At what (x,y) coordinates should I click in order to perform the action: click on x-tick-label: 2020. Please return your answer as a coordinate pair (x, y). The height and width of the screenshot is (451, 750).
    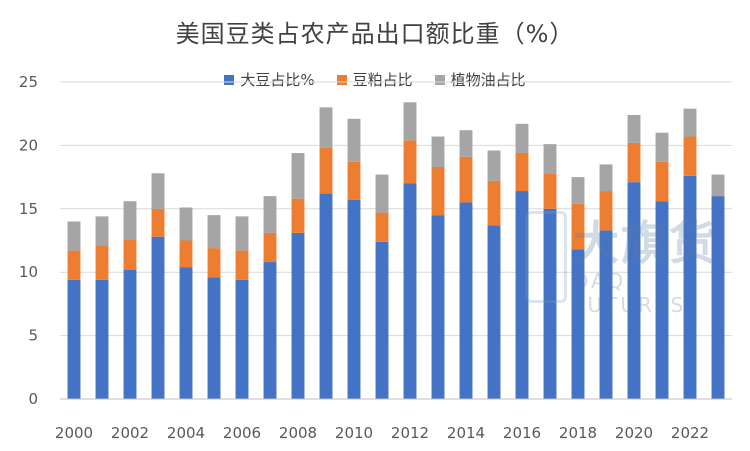
    Looking at the image, I should click on (634, 433).